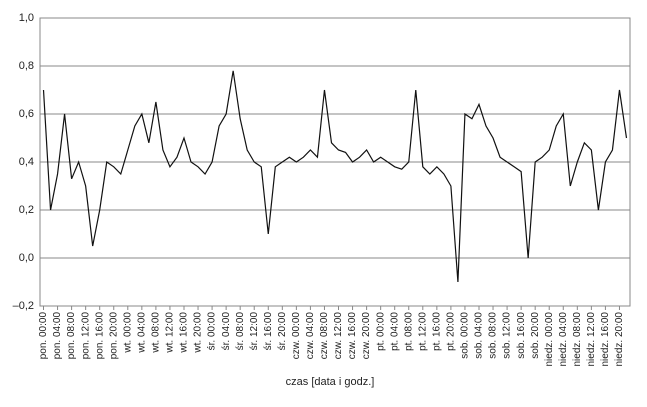 The image size is (647, 407). Describe the element at coordinates (310, 336) in the screenshot. I see `x-tick-label: czw. 04:00` at that location.